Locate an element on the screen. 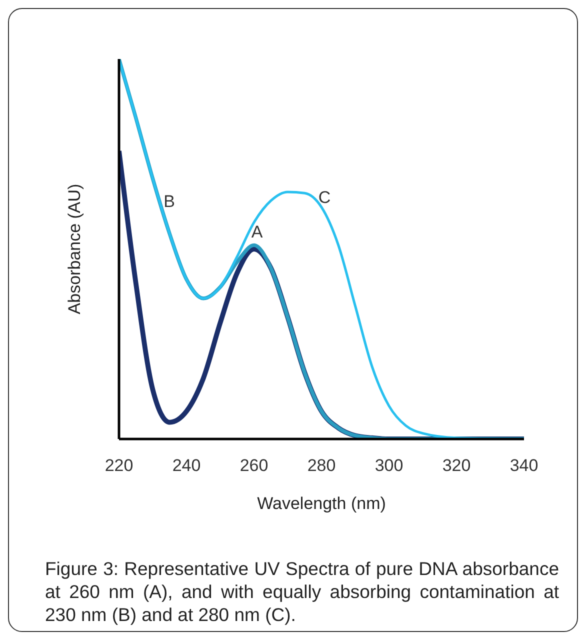 The width and height of the screenshot is (583, 642). x-axis-title: Wavelength (nm) is located at coordinates (321, 503).